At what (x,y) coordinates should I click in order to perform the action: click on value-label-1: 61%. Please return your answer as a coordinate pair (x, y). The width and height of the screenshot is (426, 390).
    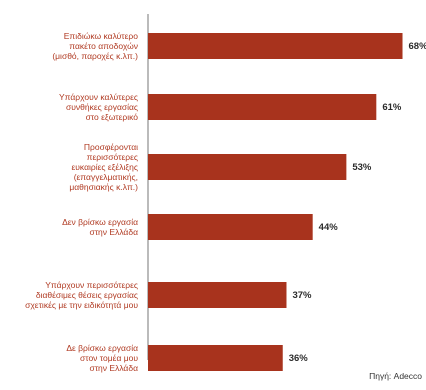
    Looking at the image, I should click on (392, 107).